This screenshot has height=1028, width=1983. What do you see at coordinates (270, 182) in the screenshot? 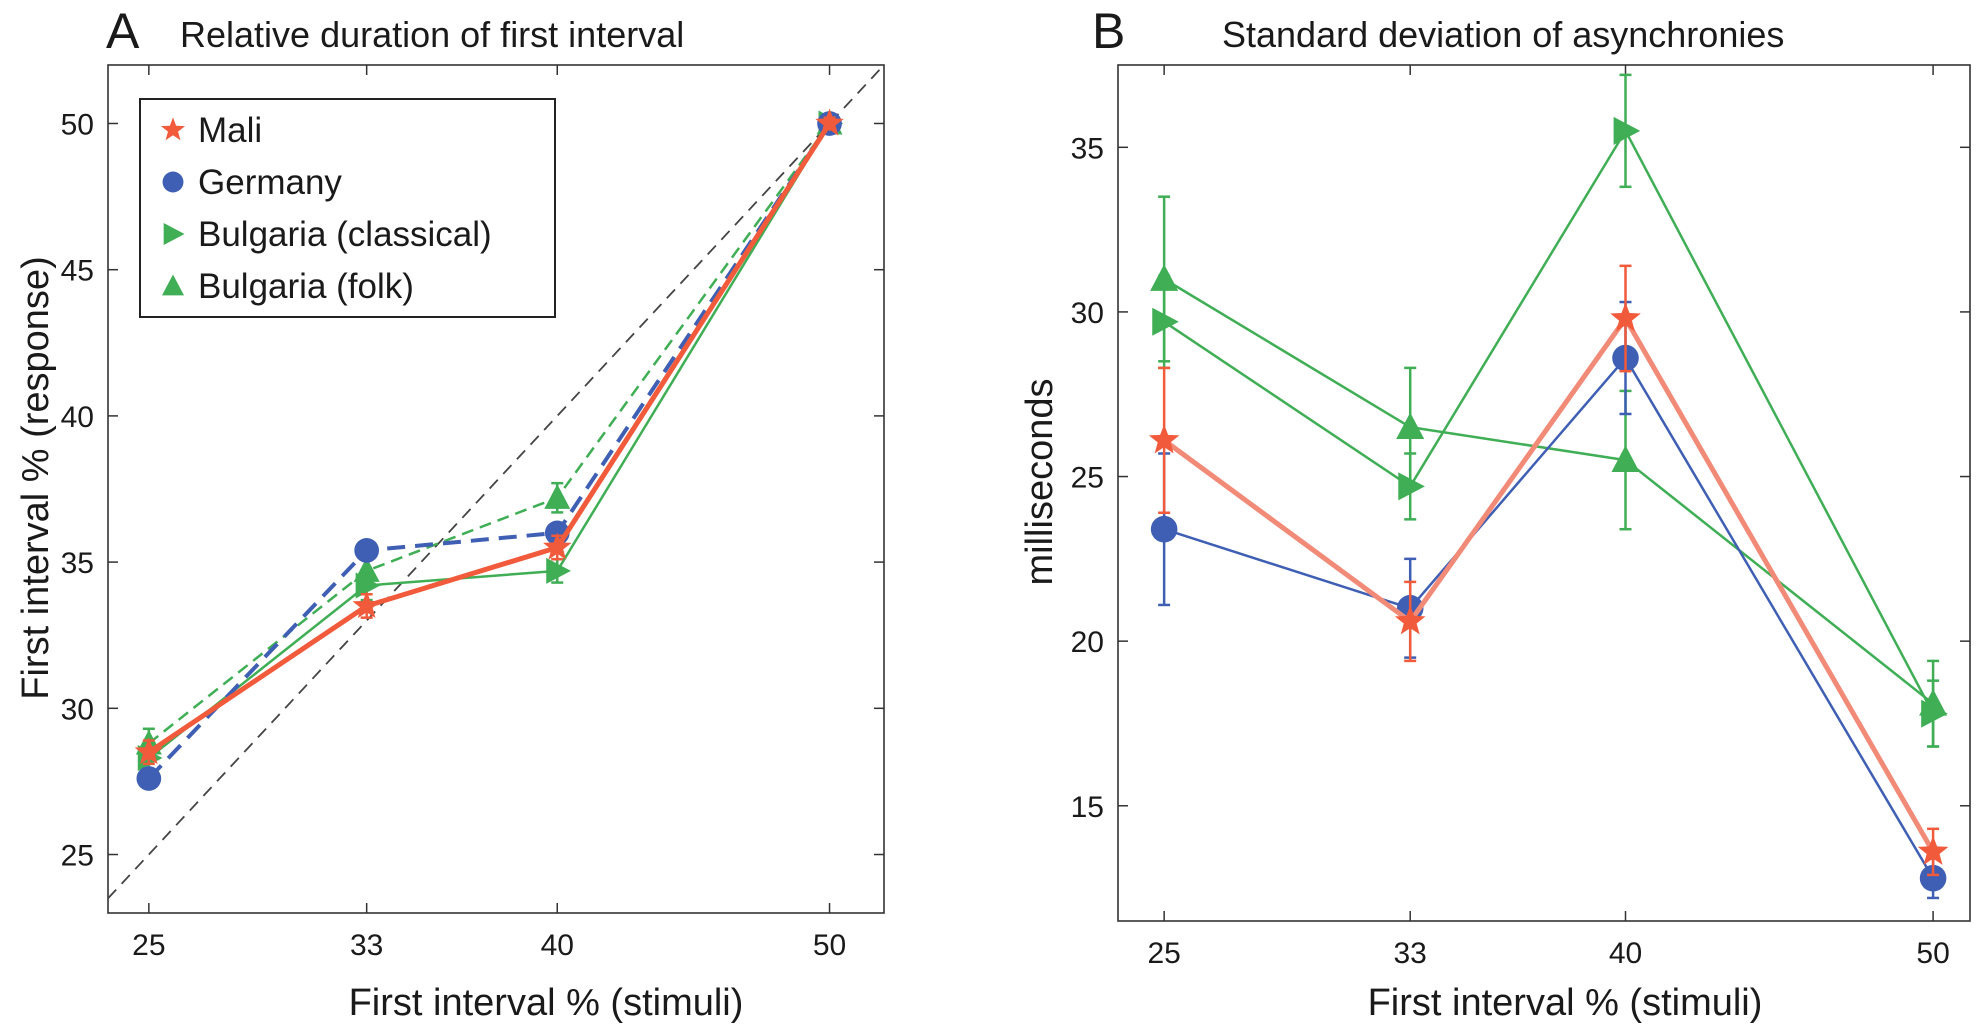
I see `legend-label: Germany` at bounding box center [270, 182].